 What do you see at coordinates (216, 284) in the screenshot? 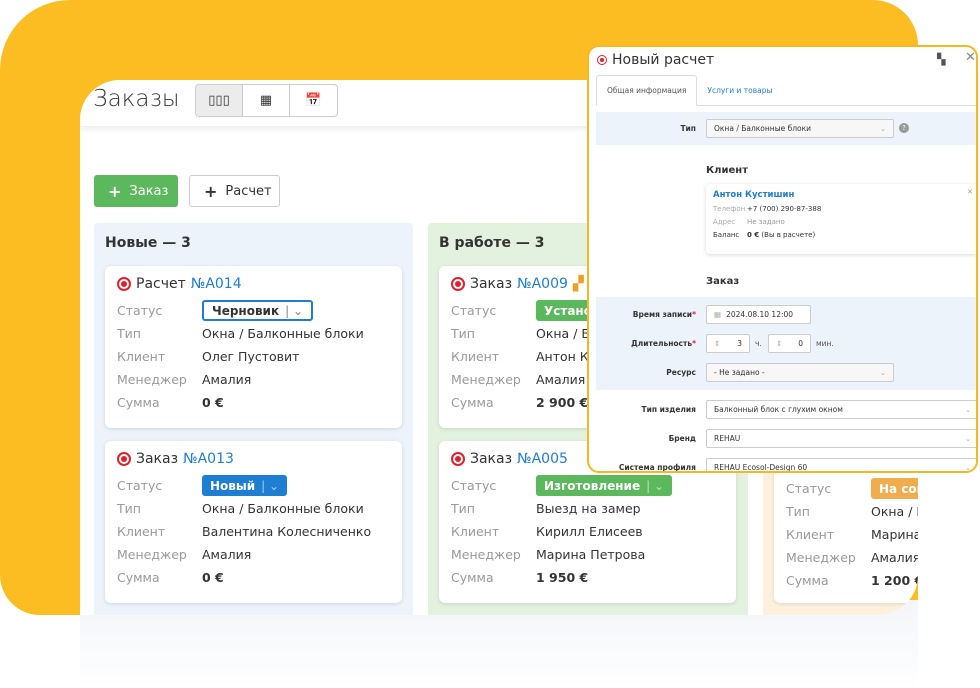
I see `card-number-link: №A014` at bounding box center [216, 284].